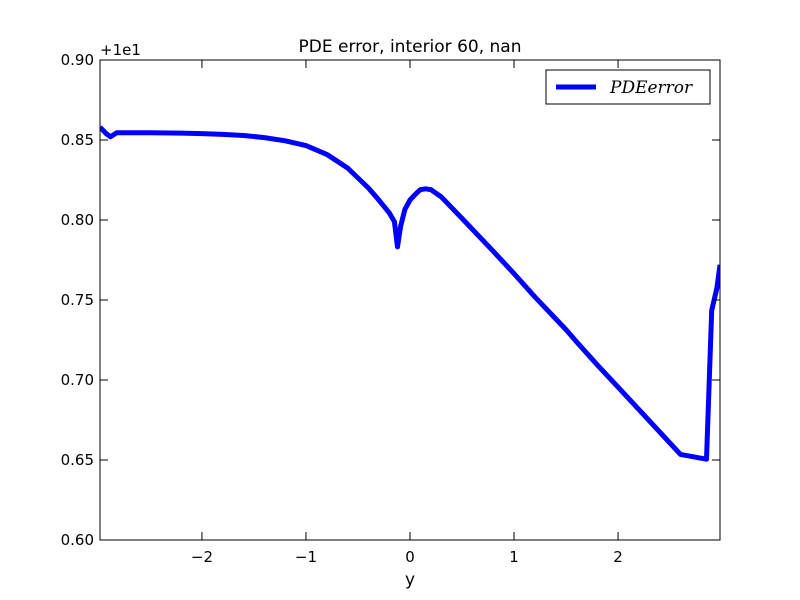 This screenshot has width=800, height=600. I want to click on y-tick-label: 0.75, so click(77, 300).